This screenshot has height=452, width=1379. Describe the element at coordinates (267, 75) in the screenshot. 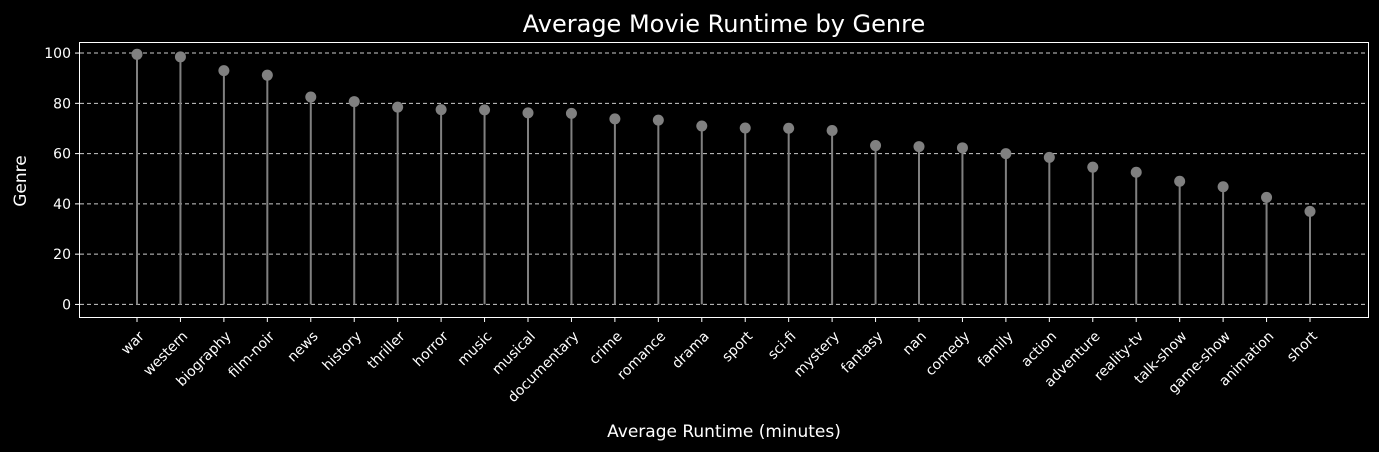

I see `marker-film-noir` at that location.